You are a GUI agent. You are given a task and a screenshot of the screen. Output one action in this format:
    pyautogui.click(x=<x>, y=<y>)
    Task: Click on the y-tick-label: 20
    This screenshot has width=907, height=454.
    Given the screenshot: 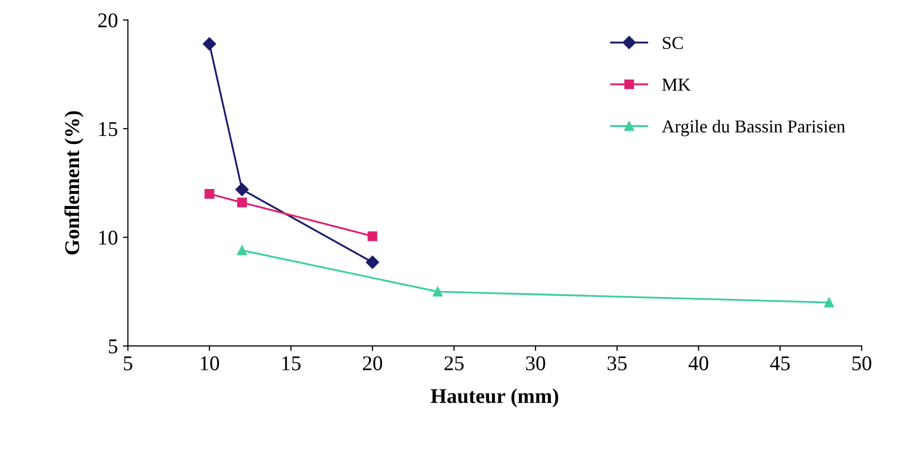 What is the action you would take?
    pyautogui.click(x=108, y=20)
    